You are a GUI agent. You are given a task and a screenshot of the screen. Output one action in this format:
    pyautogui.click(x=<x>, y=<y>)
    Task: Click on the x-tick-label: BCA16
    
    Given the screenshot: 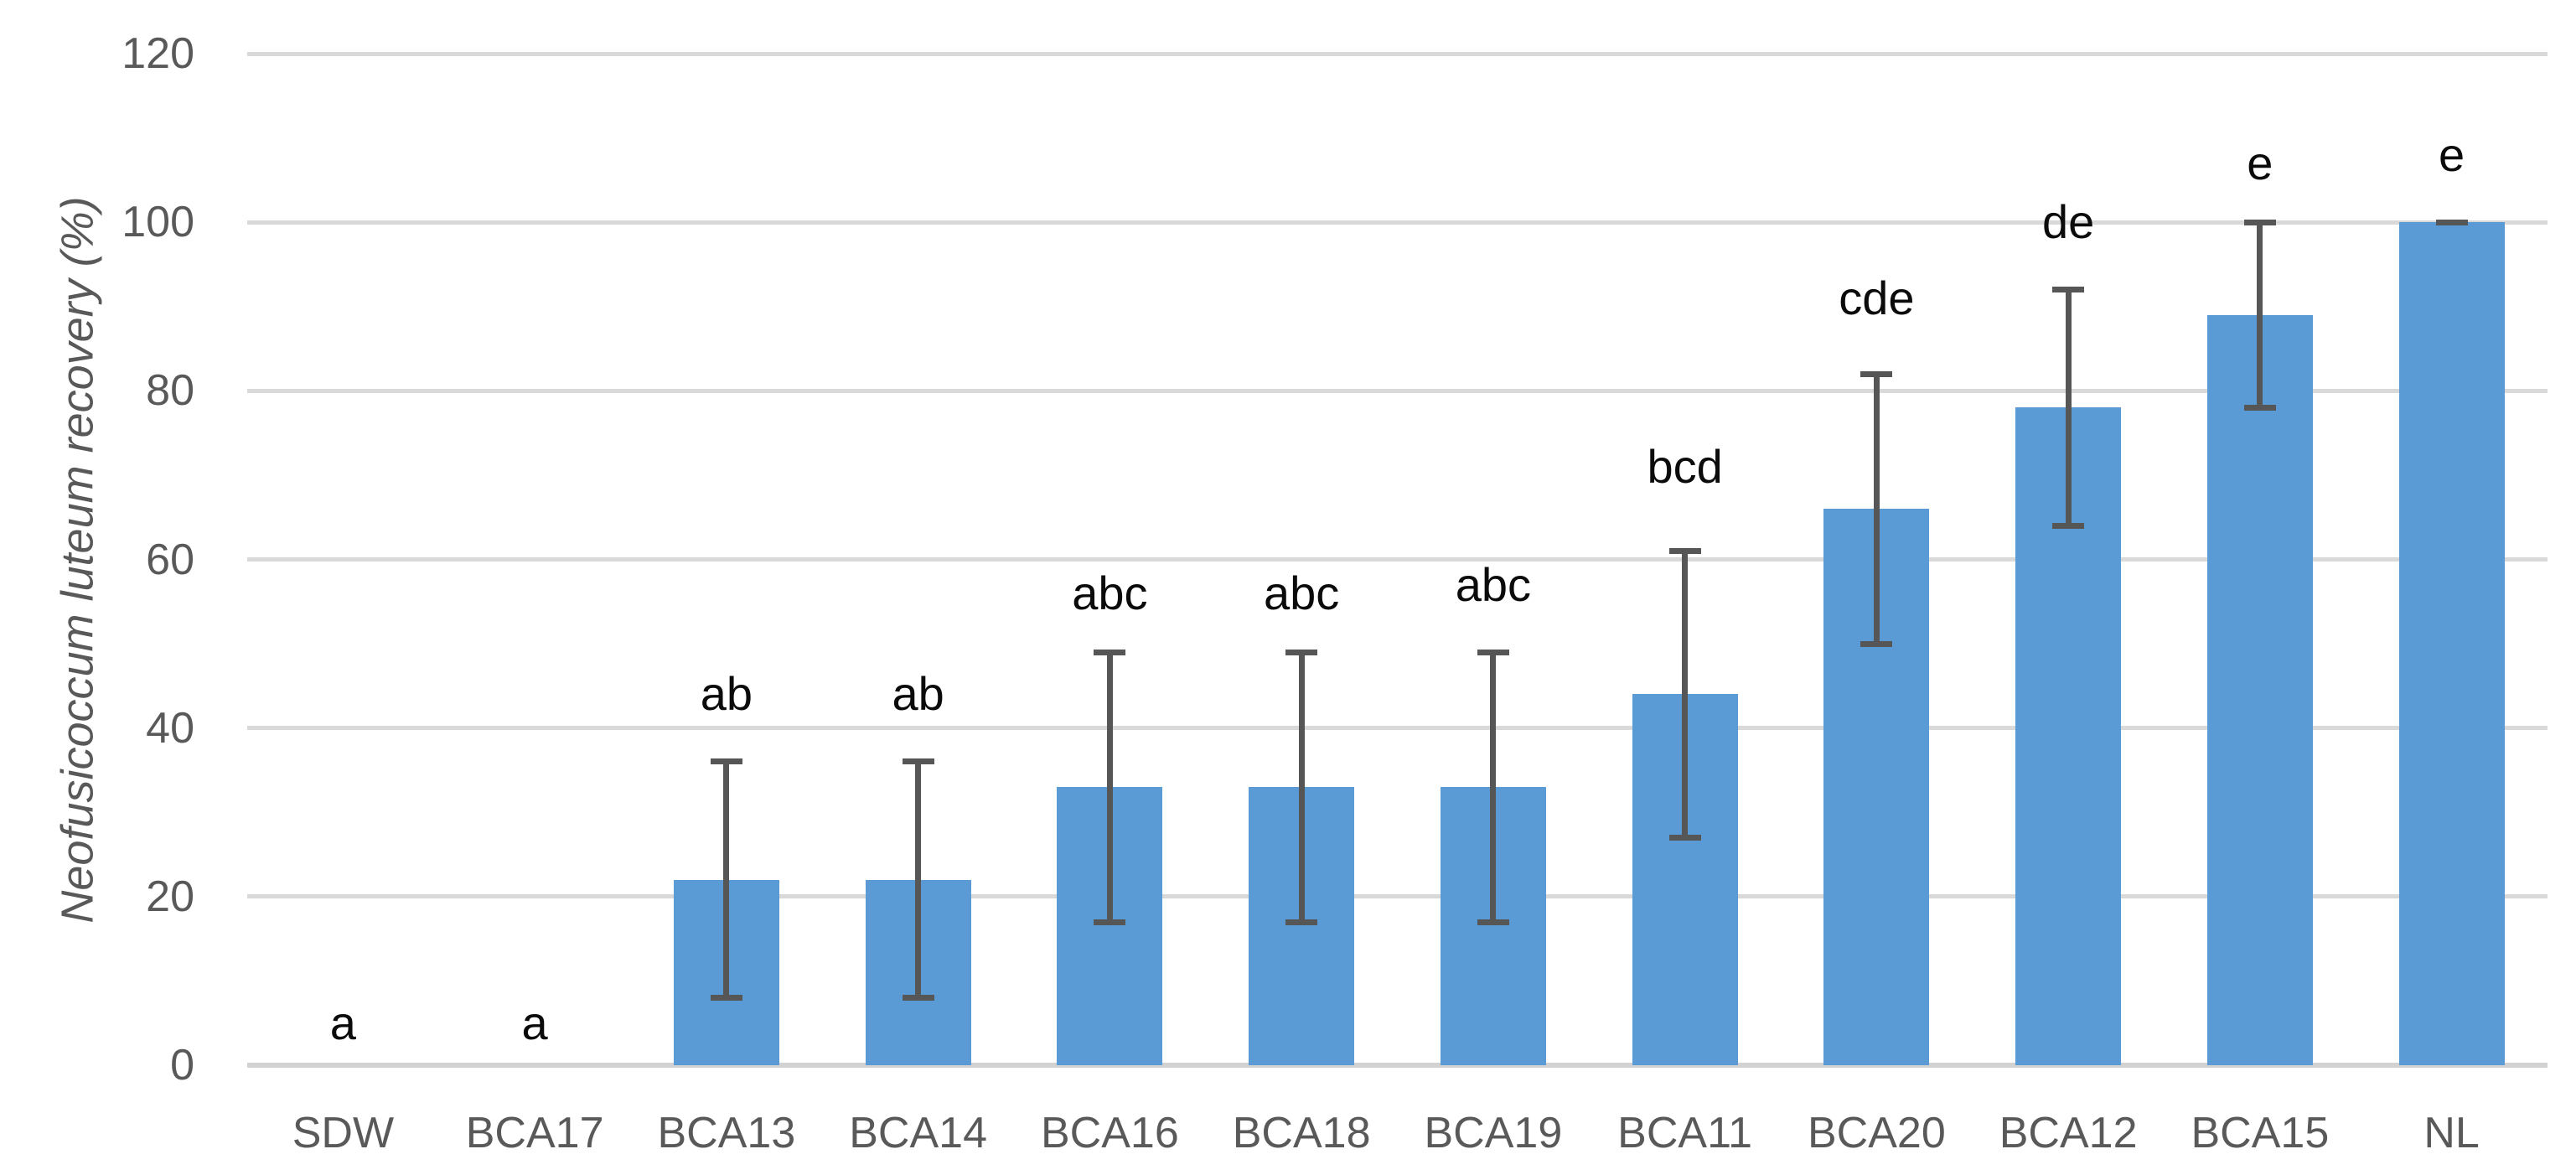 What is the action you would take?
    pyautogui.click(x=1109, y=1133)
    